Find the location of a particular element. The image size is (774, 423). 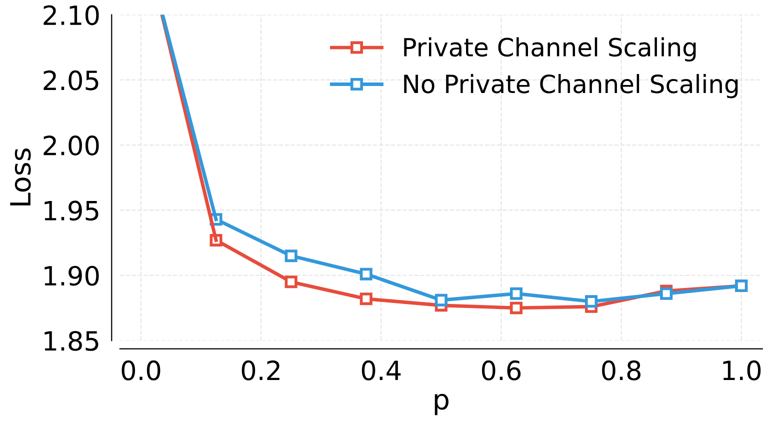

legend-label: Private Channel Scaling is located at coordinates (550, 49).